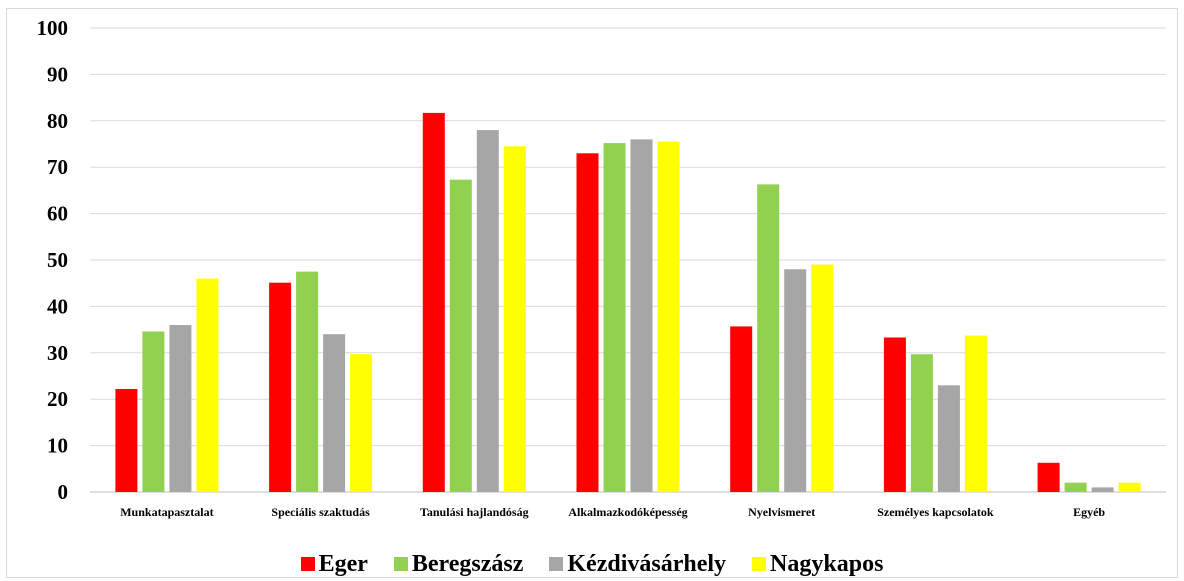  I want to click on y-tick-label: 50, so click(57, 260).